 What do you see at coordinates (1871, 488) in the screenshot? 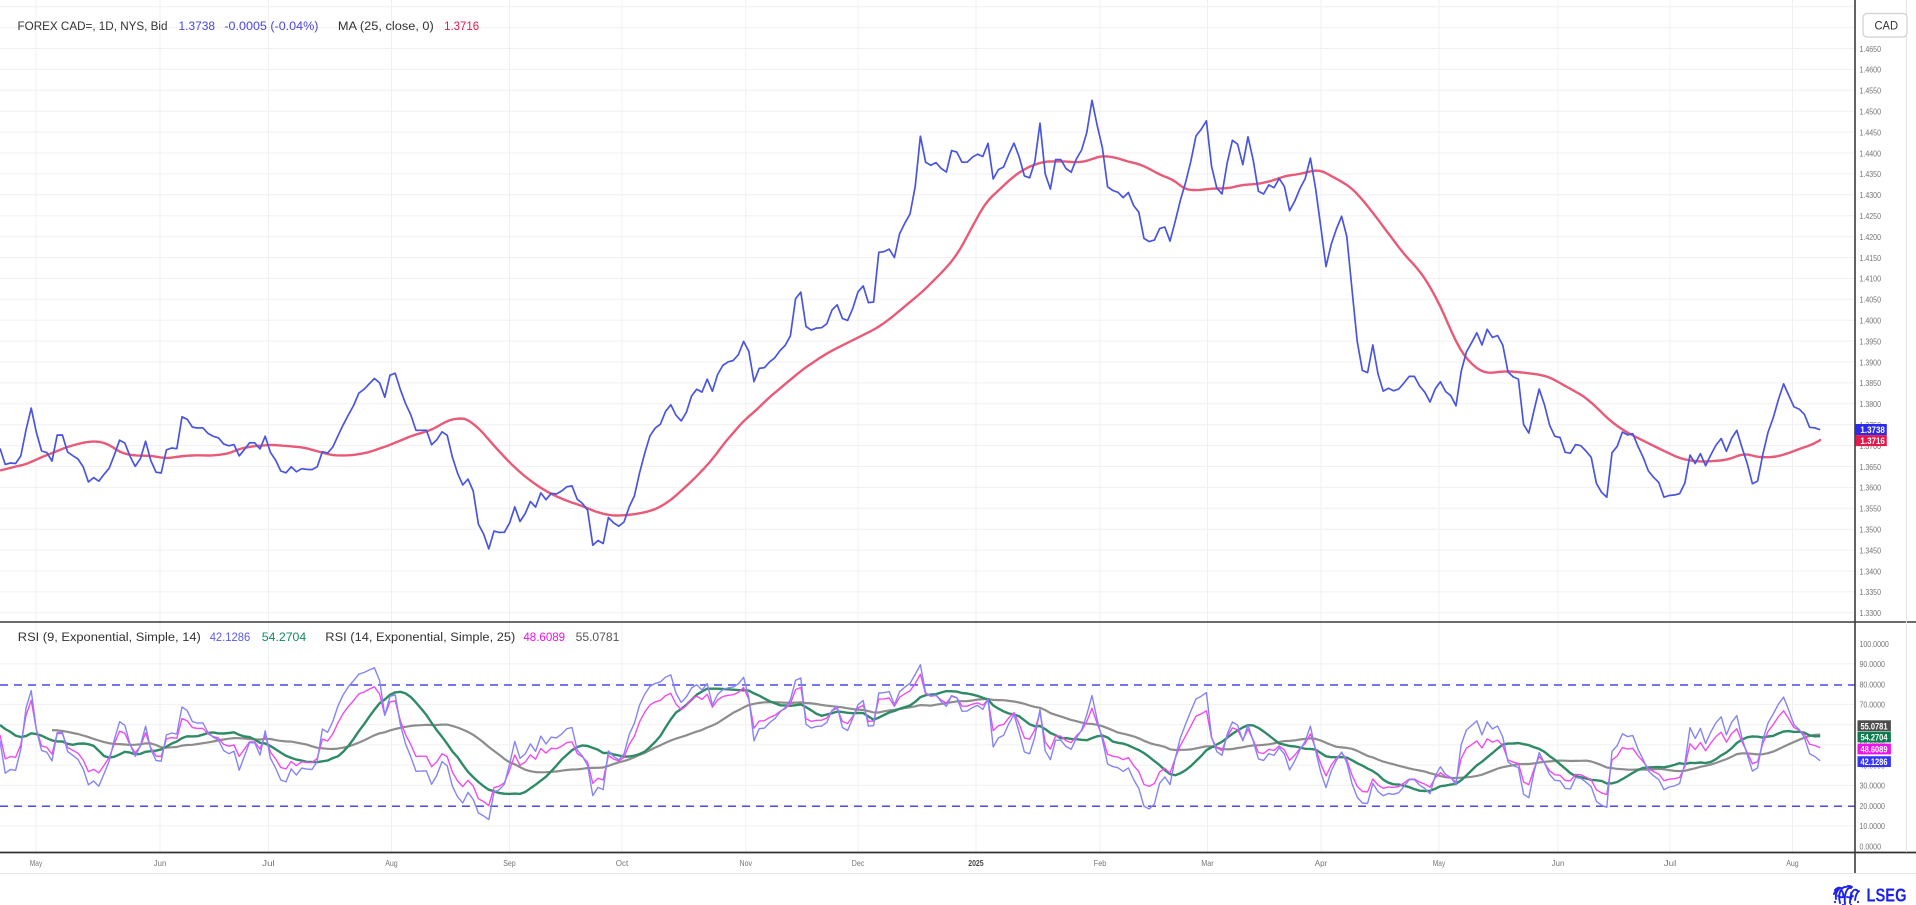
I see `svg-text: 1.3600` at bounding box center [1871, 488].